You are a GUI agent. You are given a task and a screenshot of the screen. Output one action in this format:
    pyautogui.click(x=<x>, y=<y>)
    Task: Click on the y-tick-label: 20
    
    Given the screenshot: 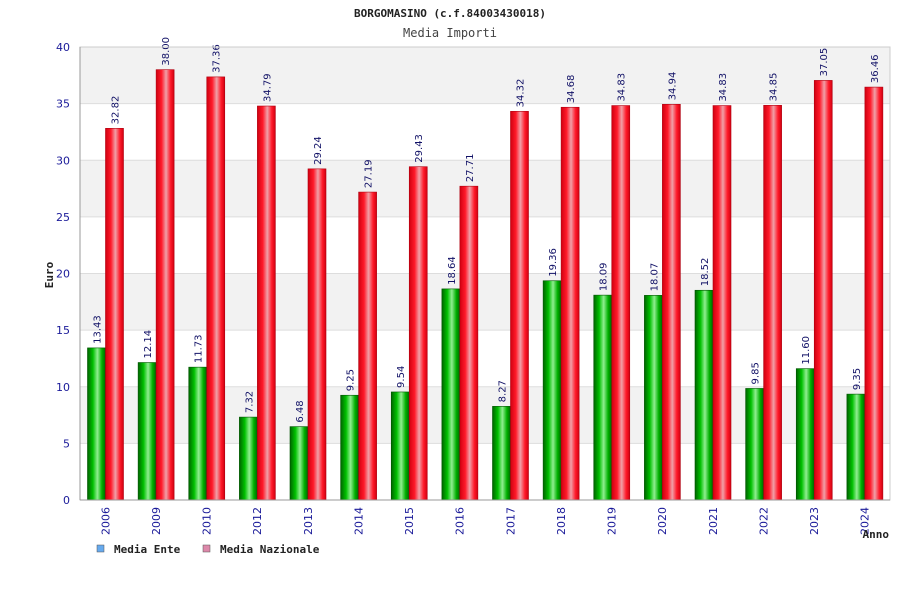 What is the action you would take?
    pyautogui.click(x=63, y=274)
    